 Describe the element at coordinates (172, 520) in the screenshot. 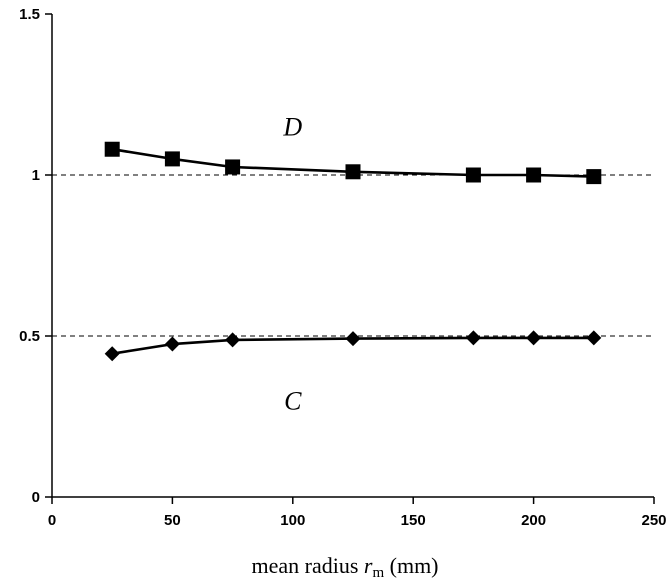

I see `x-tick-label: 50` at that location.